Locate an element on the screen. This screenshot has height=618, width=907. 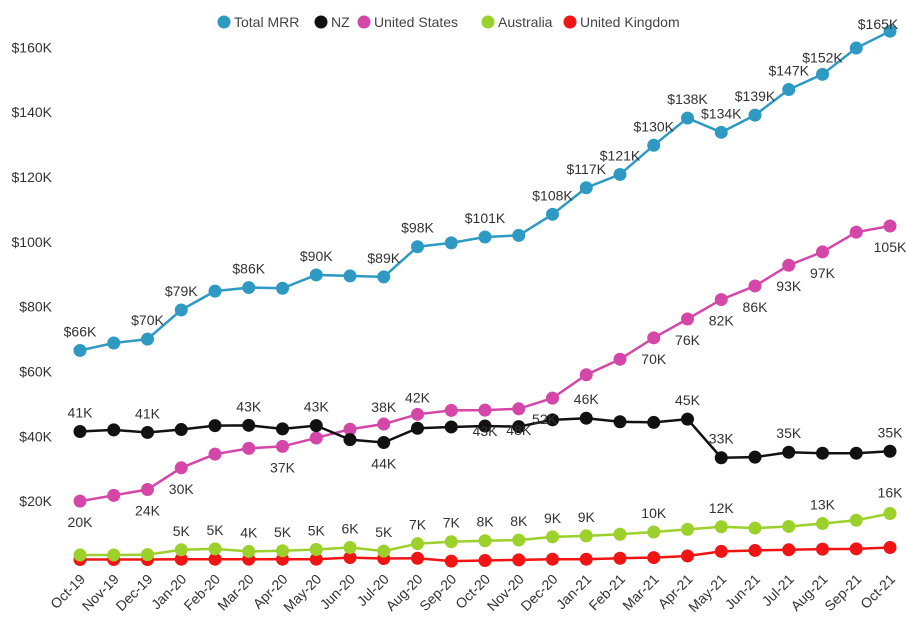
legend-item-2: United States is located at coordinates (408, 22).